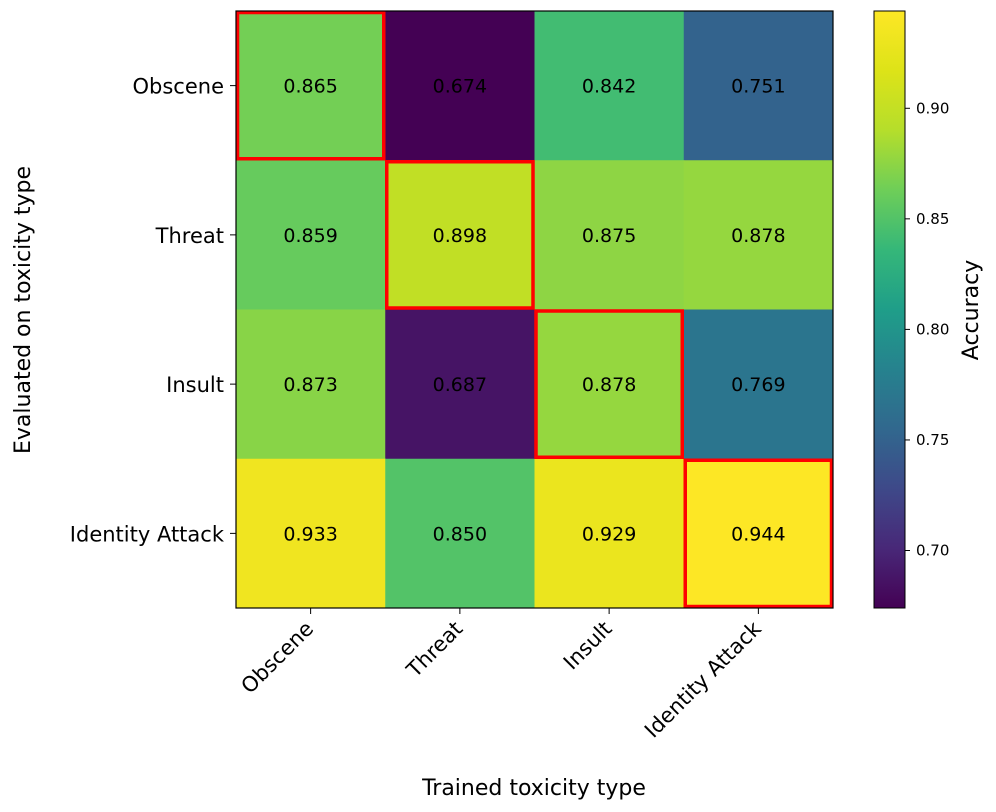 This screenshot has width=996, height=812. I want to click on cell-value-label: 0.850, so click(460, 534).